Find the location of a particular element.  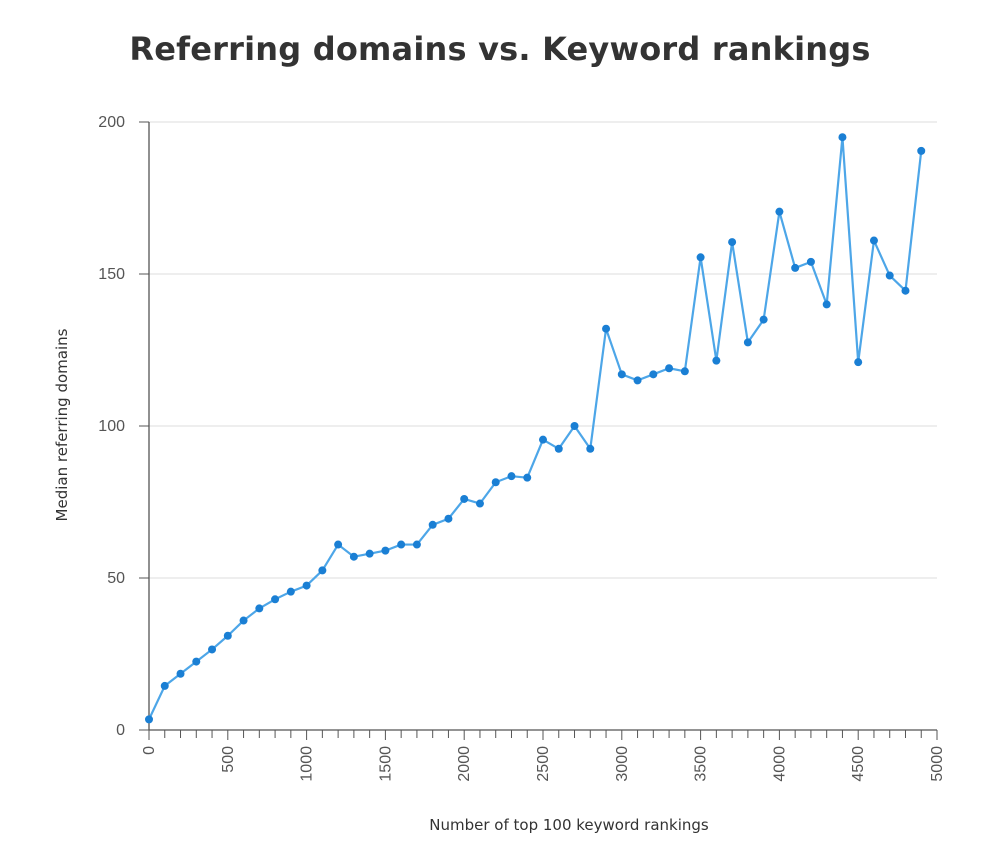

x-tick-label-0: 0 is located at coordinates (149, 750).